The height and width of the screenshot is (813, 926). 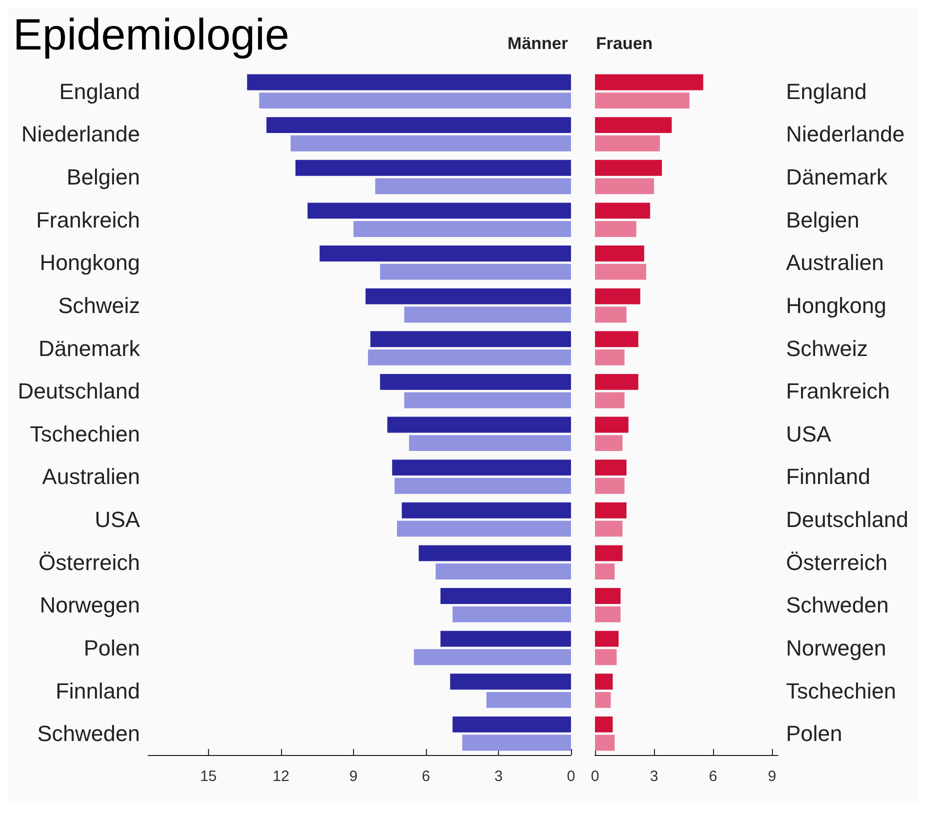 What do you see at coordinates (624, 43) in the screenshot?
I see `chart-subtitle: Frauen` at bounding box center [624, 43].